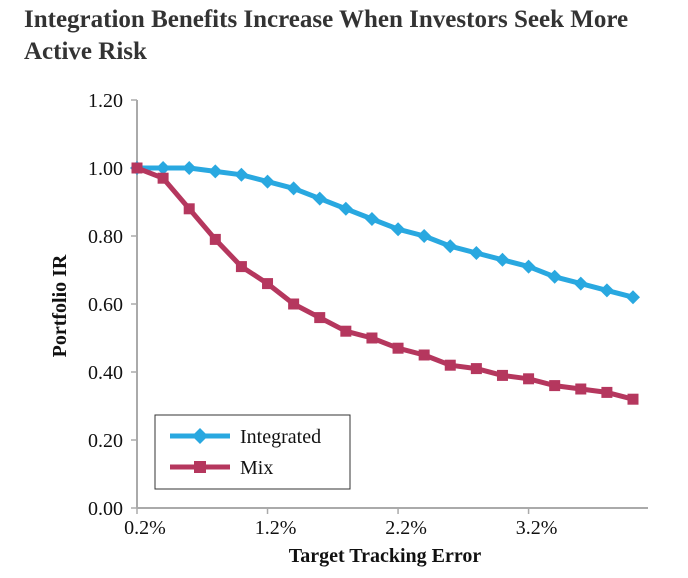 This screenshot has width=688, height=578. What do you see at coordinates (145, 528) in the screenshot?
I see `x-tick-label: 0.2%` at bounding box center [145, 528].